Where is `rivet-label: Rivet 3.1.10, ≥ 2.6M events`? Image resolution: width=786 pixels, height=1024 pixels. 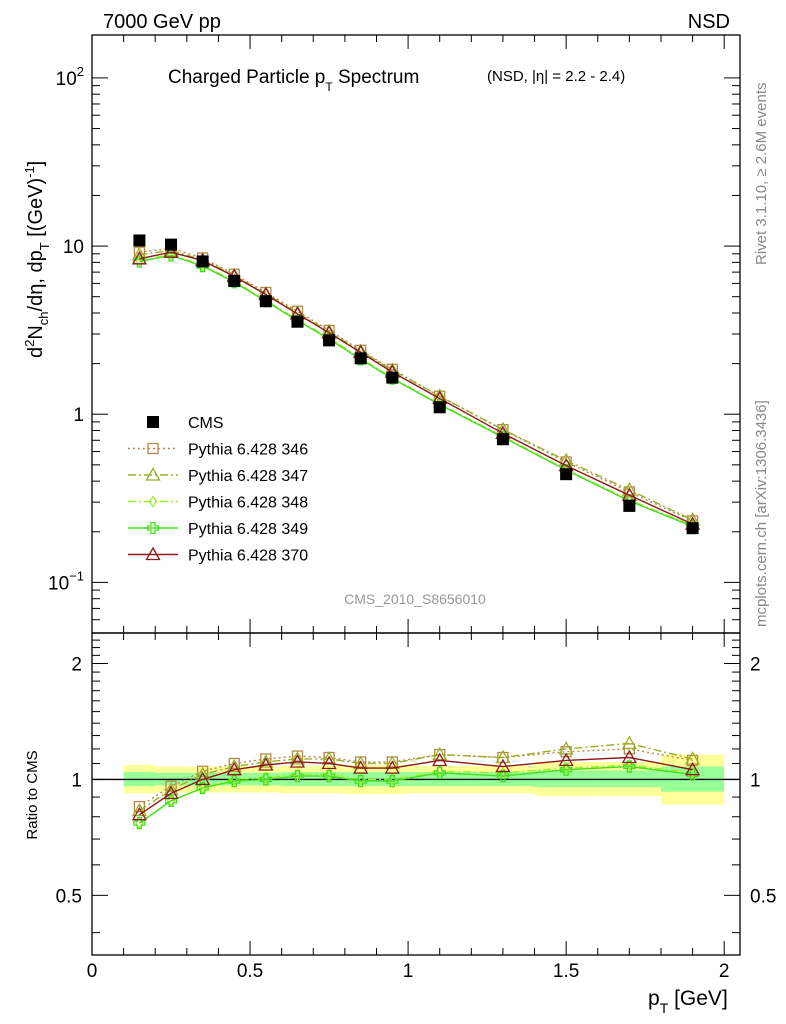
rivet-label: Rivet 3.1.10, ≥ 2.6M events is located at coordinates (761, 174).